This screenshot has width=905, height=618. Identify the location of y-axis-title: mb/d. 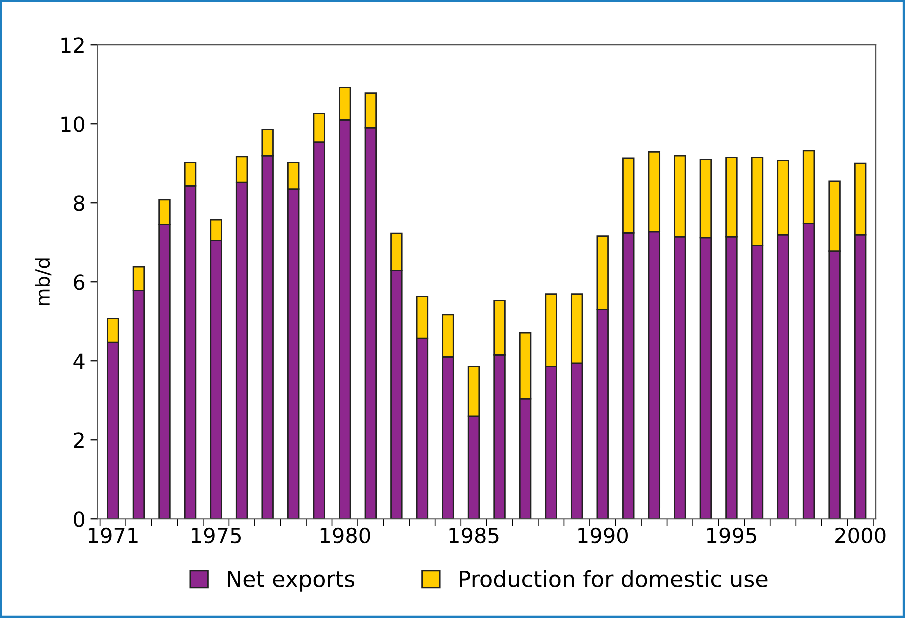
(43, 282).